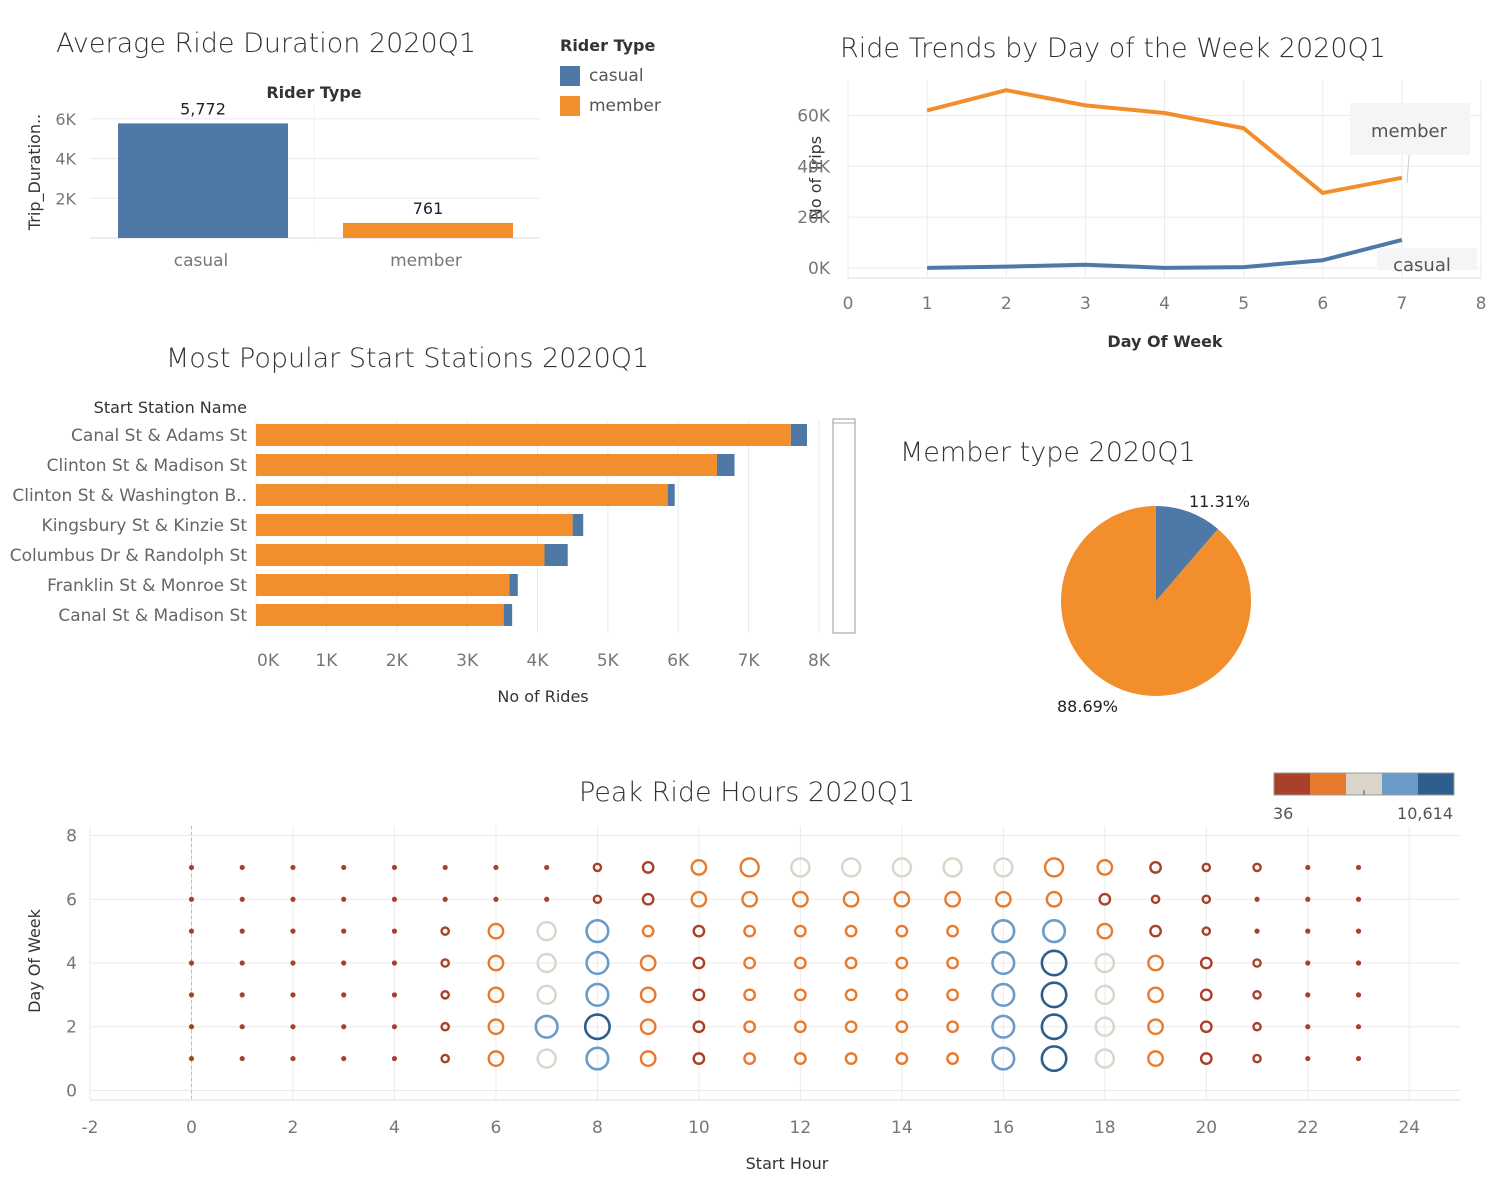  What do you see at coordinates (620, 76) in the screenshot?
I see `legend-item-casual: casual` at bounding box center [620, 76].